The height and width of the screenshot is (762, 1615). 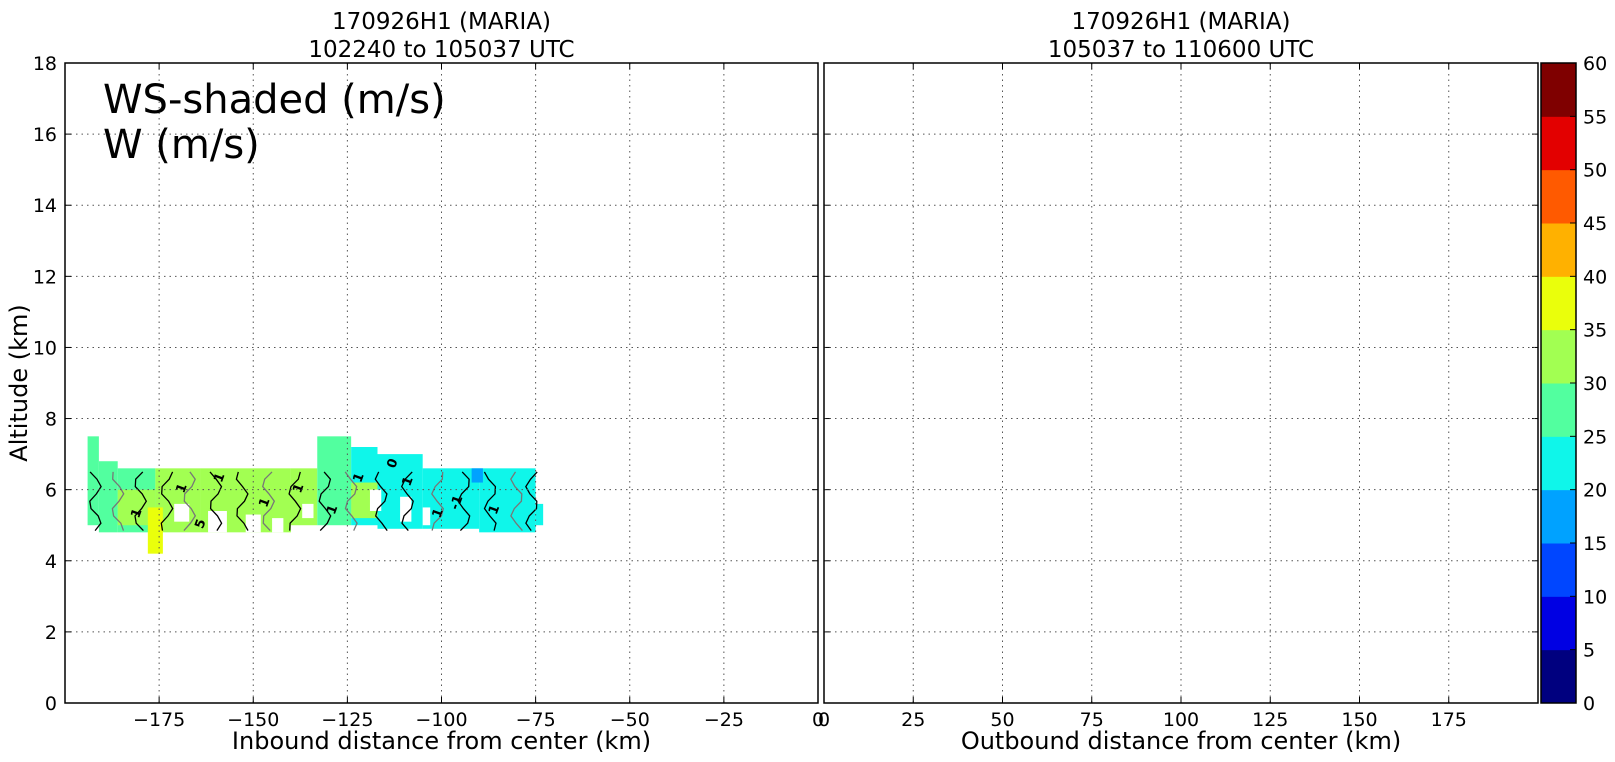 I want to click on colorbar-tick-label: 30, so click(x=1595, y=384).